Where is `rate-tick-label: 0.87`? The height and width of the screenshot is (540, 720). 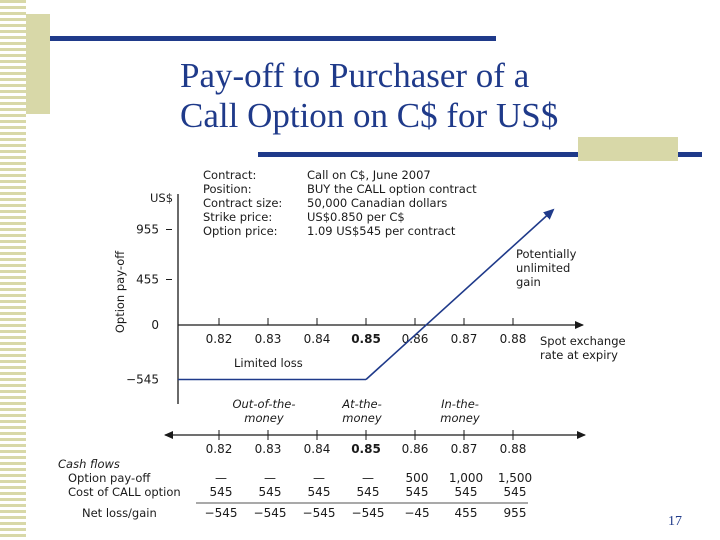 rate-tick-label: 0.87 is located at coordinates (464, 449).